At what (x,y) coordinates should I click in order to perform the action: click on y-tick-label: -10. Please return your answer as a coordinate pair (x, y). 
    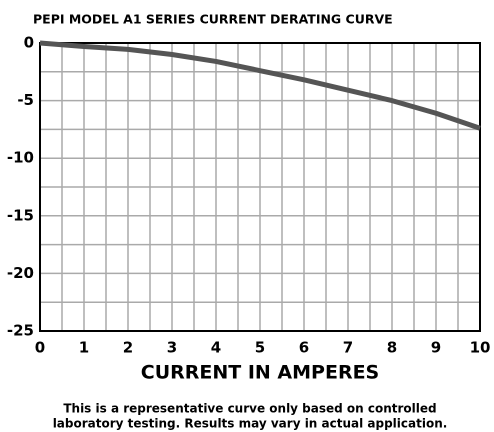
    Looking at the image, I should click on (20, 158).